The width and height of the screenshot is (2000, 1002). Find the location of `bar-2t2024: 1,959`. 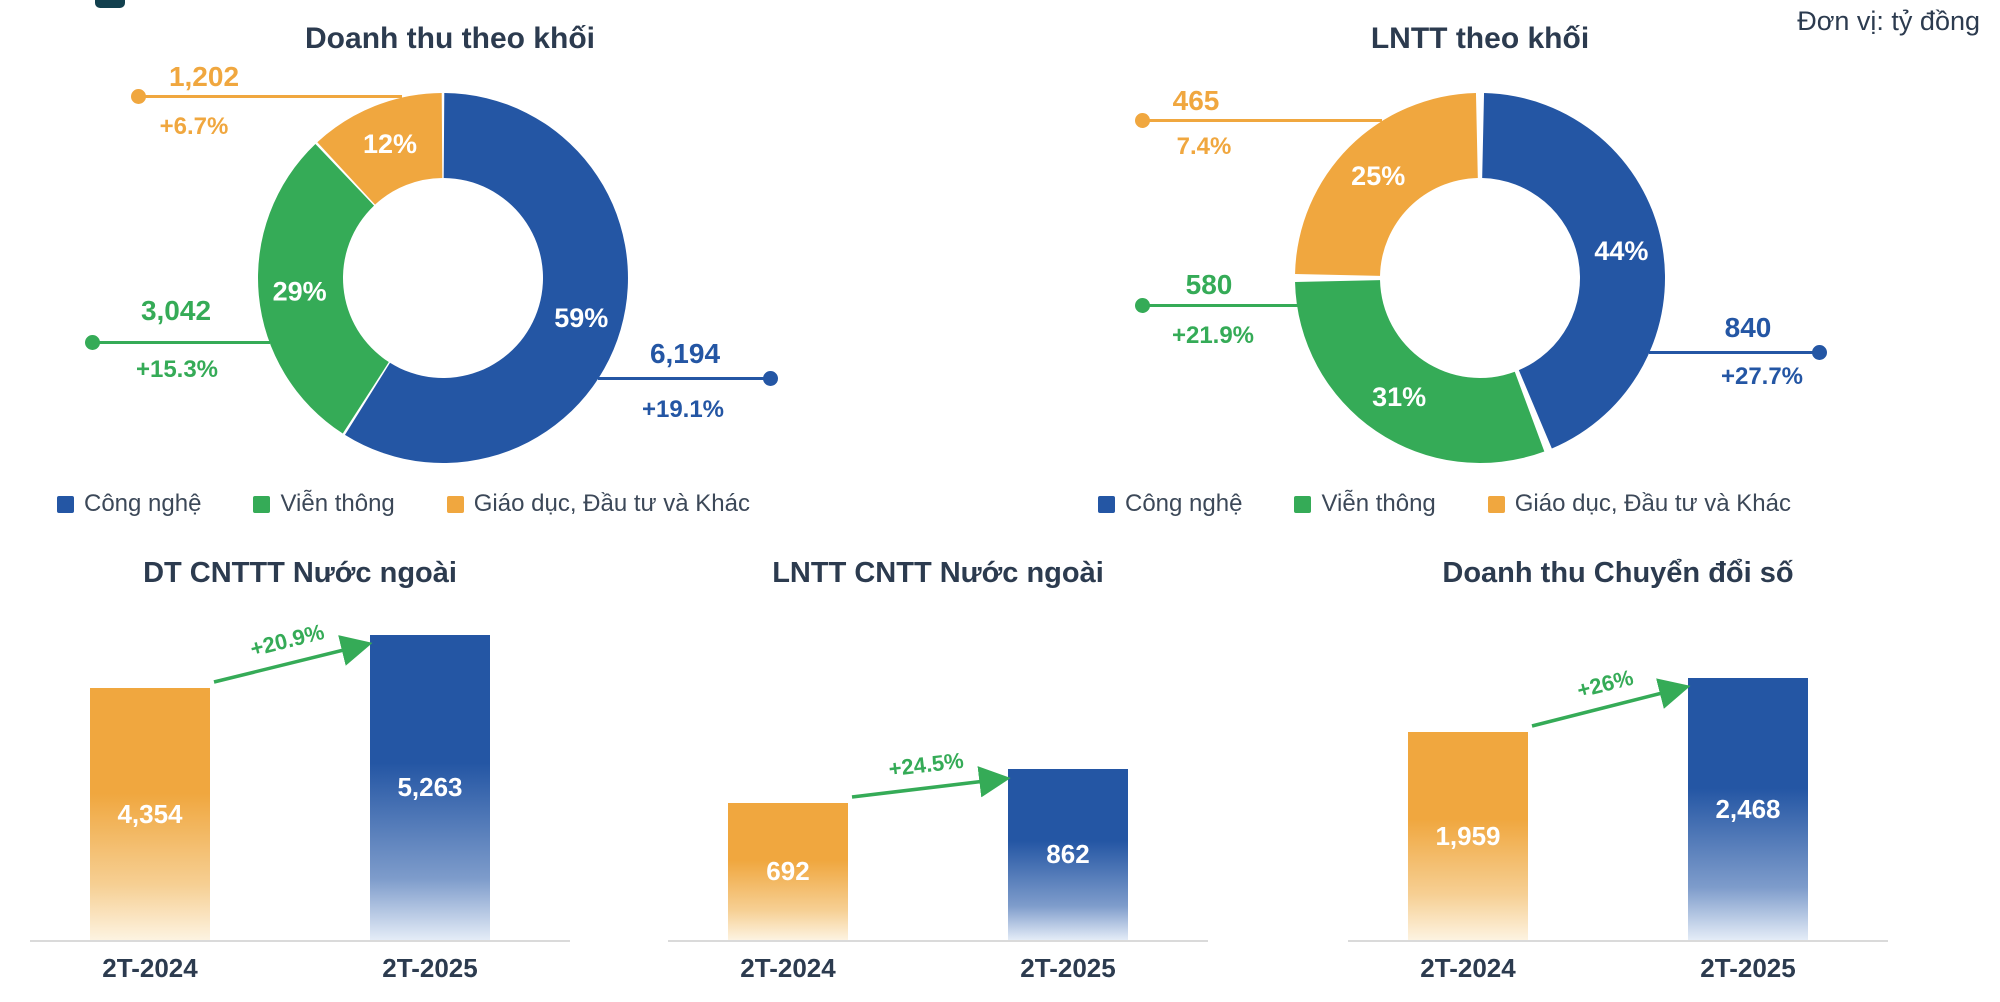

bar-2t2024: 1,959 is located at coordinates (1468, 836).